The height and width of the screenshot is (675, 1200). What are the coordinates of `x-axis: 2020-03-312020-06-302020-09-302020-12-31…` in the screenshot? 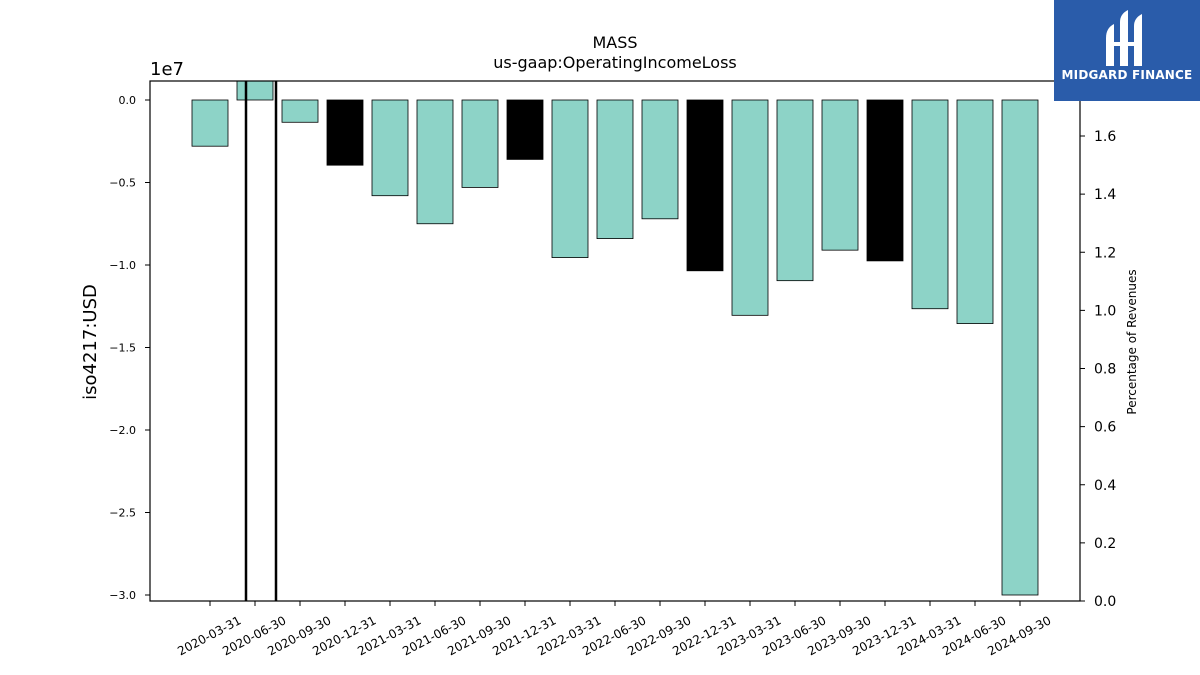 It's located at (614, 629).